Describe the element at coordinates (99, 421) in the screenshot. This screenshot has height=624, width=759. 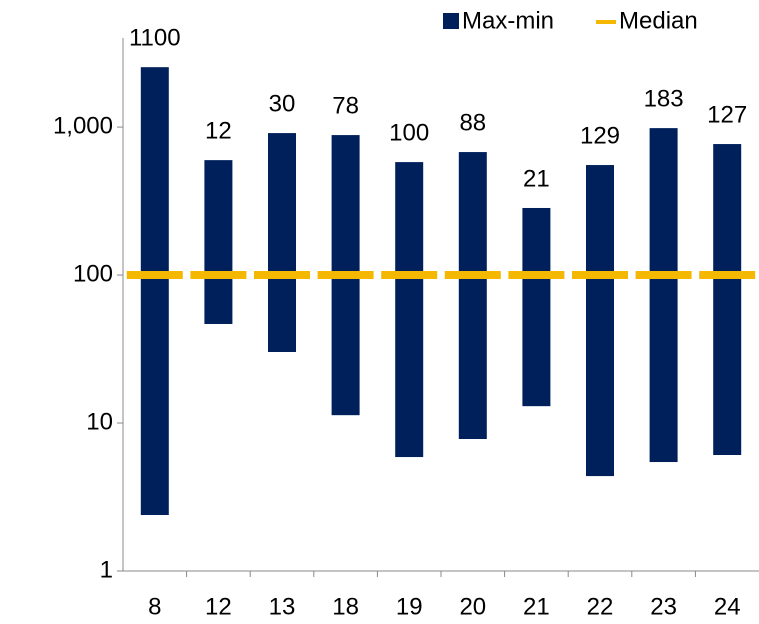
I see `y-tick-label: 10` at that location.